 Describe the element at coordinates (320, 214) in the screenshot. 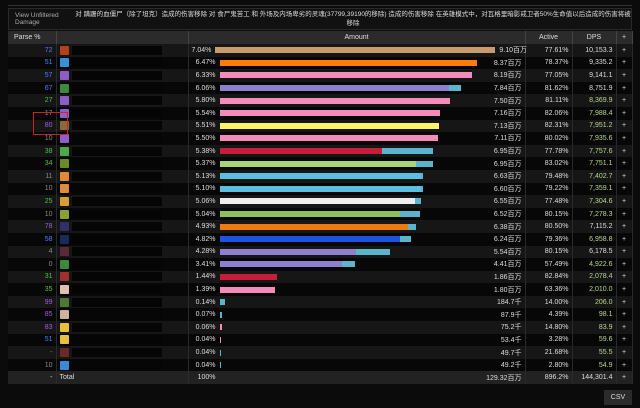

I see `table-row: 10 5.04% 6.52百万 80.15% 7,278.3 +` at that location.